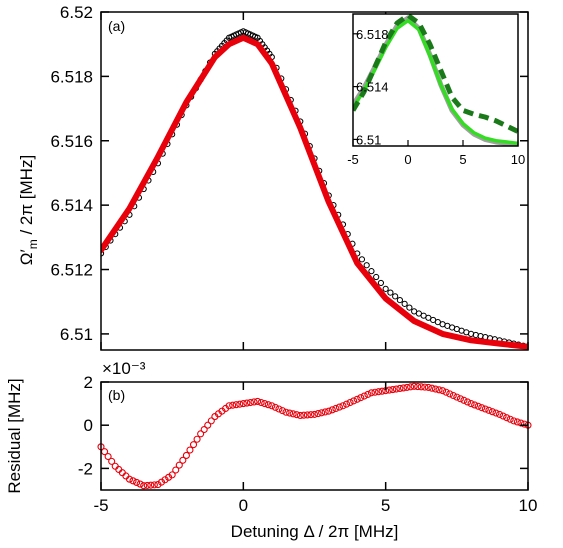  I want to click on inset-x-tick-label: 10, so click(518, 159).